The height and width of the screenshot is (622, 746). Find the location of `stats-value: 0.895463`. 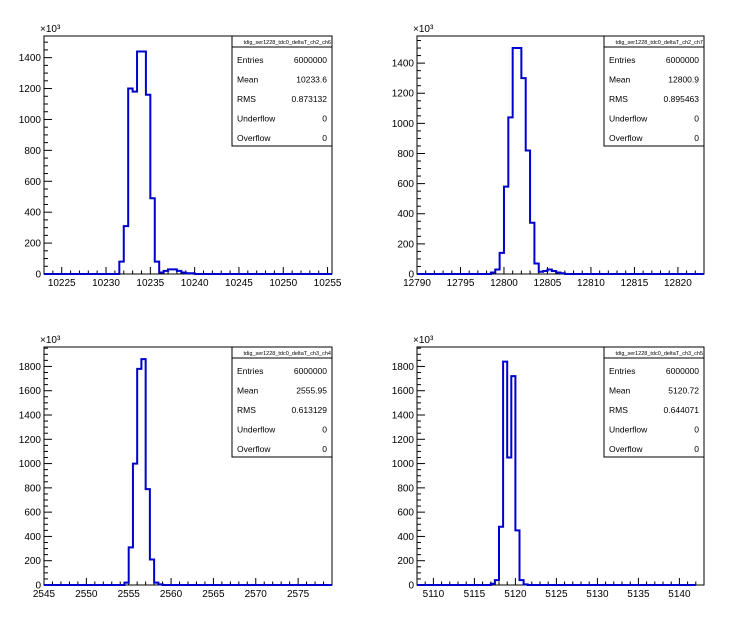

stats-value: 0.895463 is located at coordinates (682, 99).